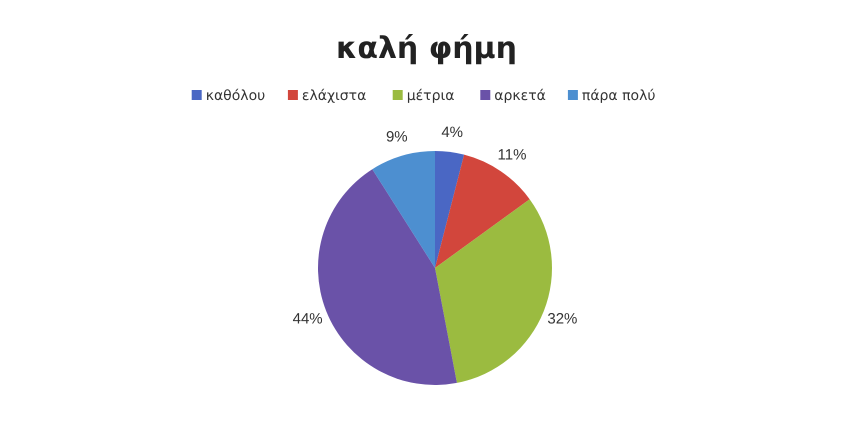 The image size is (853, 434). What do you see at coordinates (520, 96) in the screenshot?
I see `legend-label: αρκετά` at bounding box center [520, 96].